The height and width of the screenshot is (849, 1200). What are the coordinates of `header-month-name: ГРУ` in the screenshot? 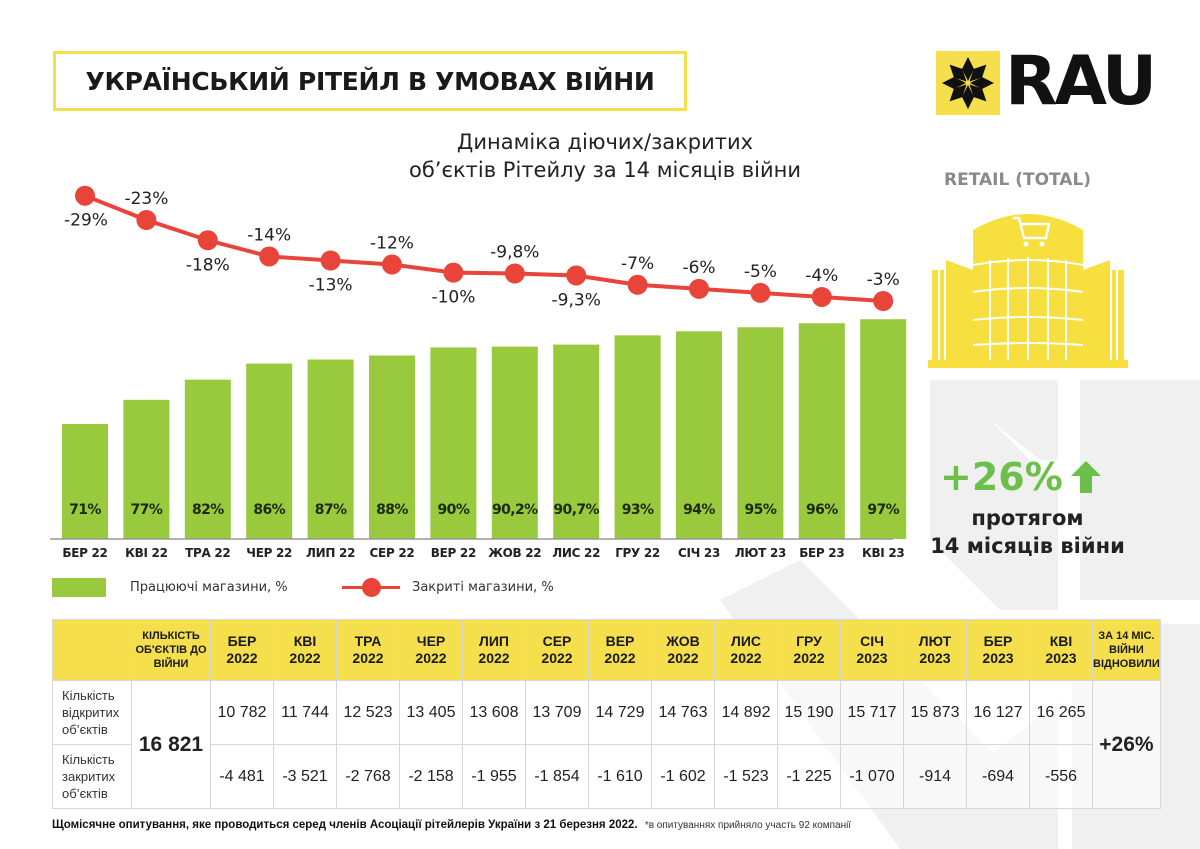 It's located at (809, 641).